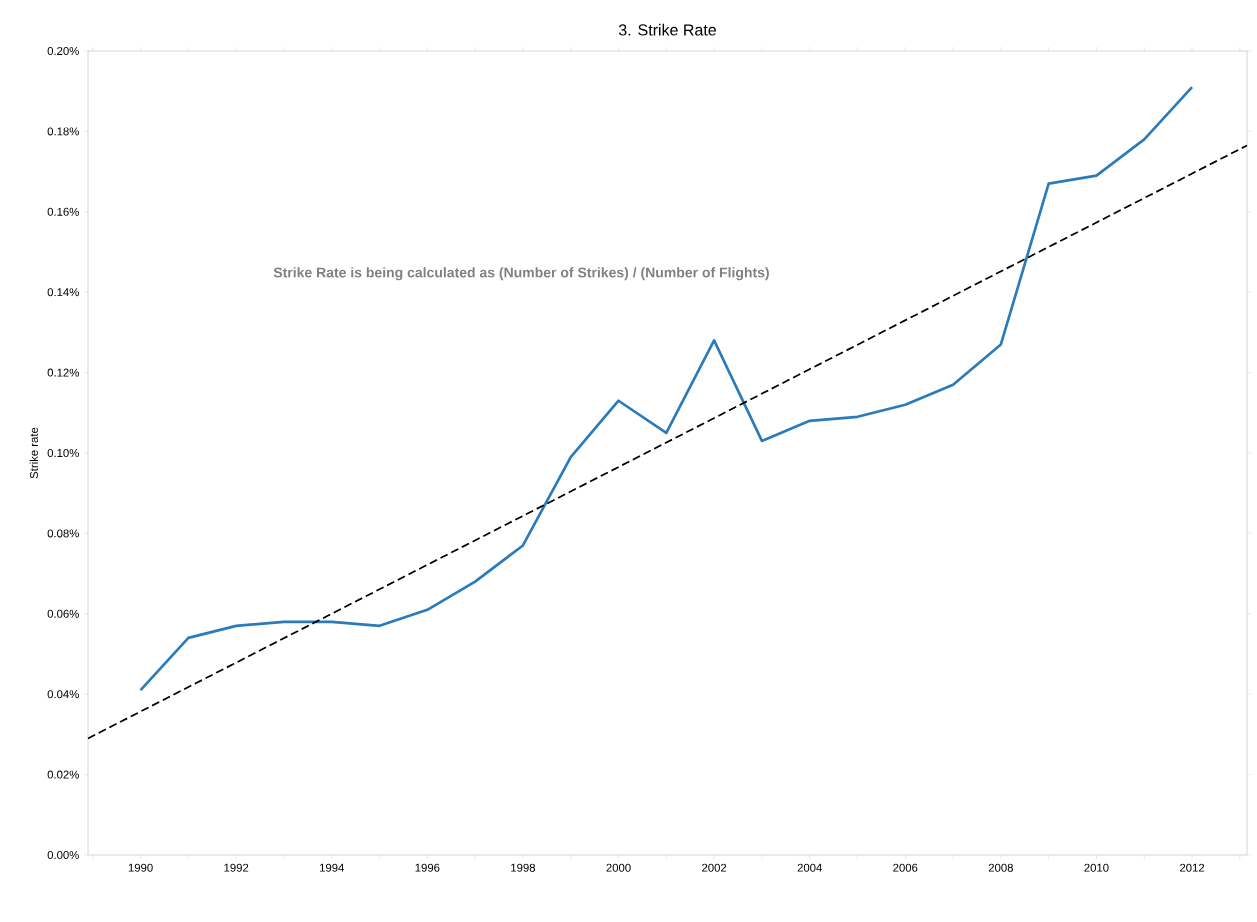  Describe the element at coordinates (809, 867) in the screenshot. I see `x-tick-label: 2004` at that location.